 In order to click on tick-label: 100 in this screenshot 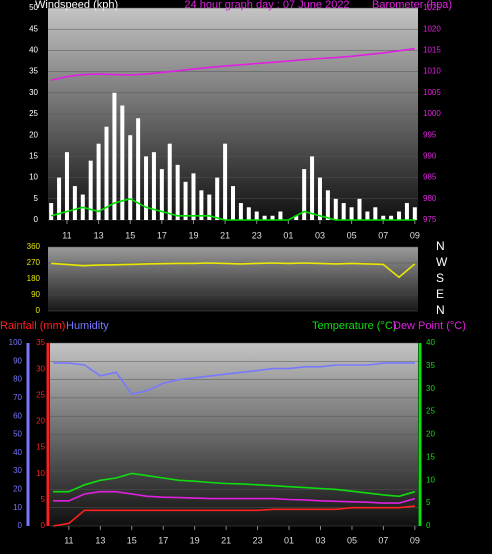, I will do `click(16, 342)`.